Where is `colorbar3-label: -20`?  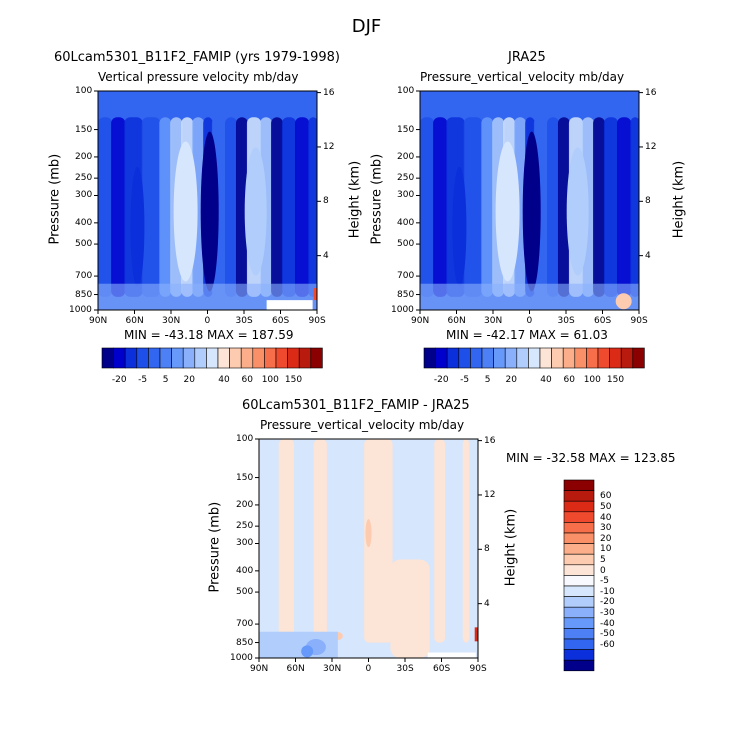
colorbar3-label: -20 is located at coordinates (607, 602).